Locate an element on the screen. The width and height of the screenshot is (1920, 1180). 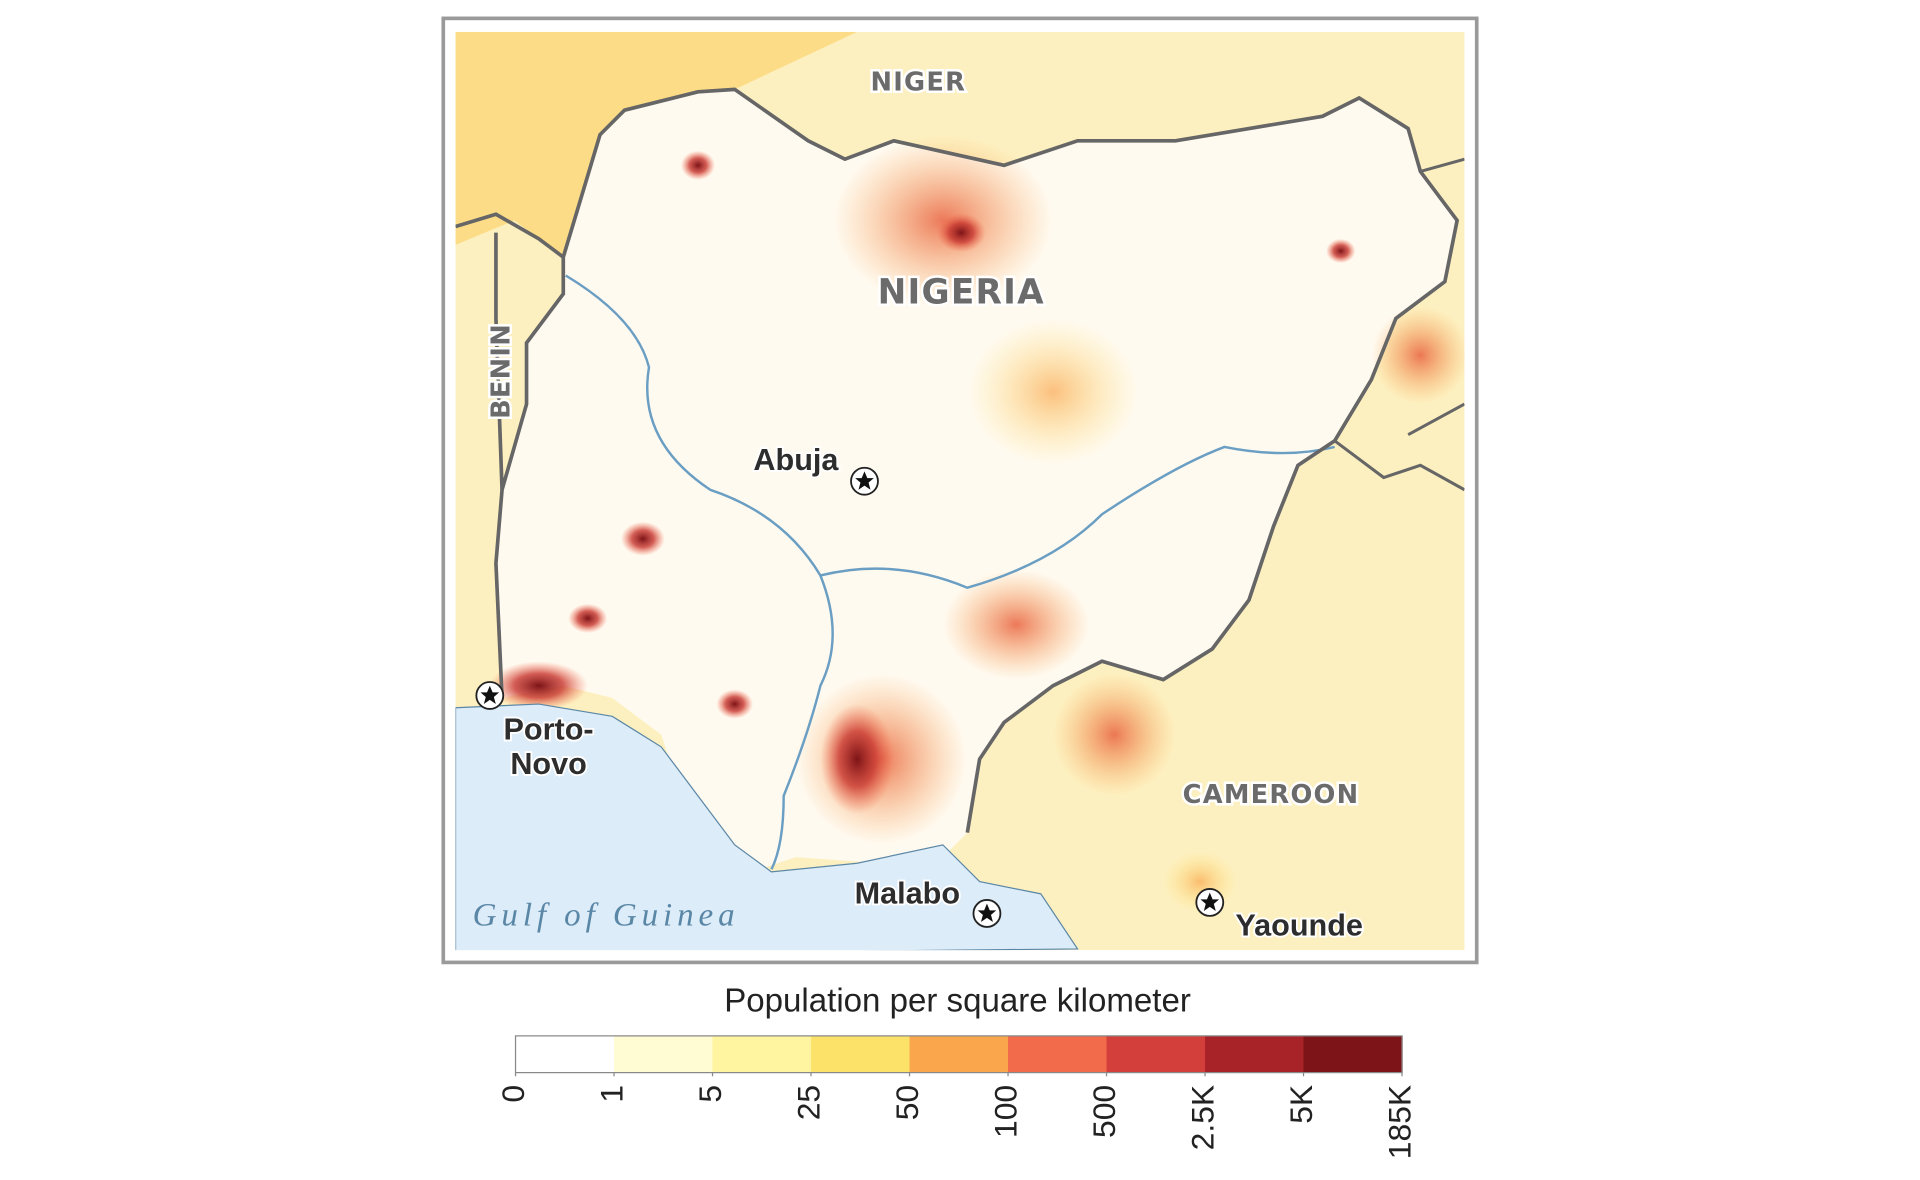
city-onitsha is located at coordinates (857, 759).